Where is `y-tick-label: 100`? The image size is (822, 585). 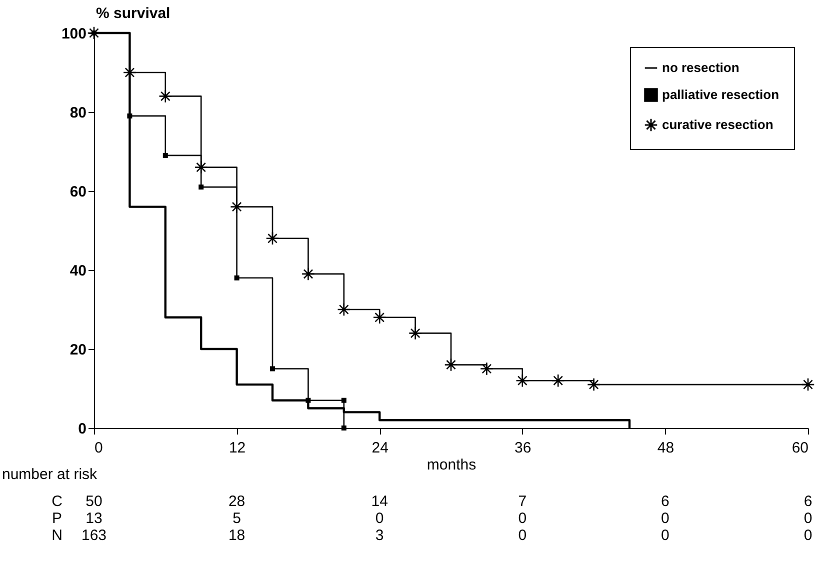
y-tick-label: 100 is located at coordinates (73, 34).